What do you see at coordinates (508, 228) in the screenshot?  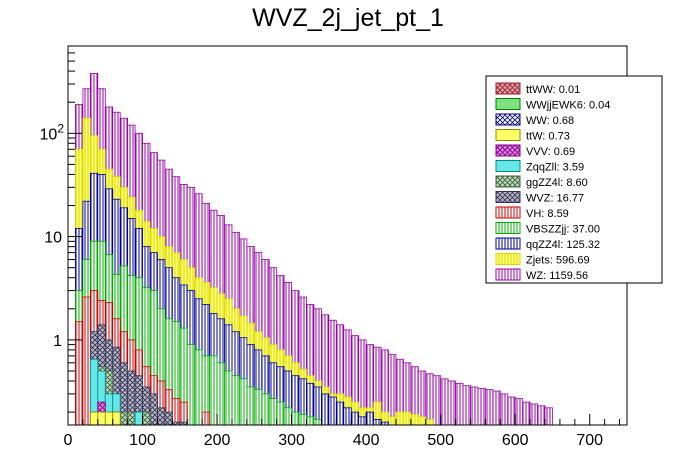 I see `legend-swatch-VBSZZjj` at bounding box center [508, 228].